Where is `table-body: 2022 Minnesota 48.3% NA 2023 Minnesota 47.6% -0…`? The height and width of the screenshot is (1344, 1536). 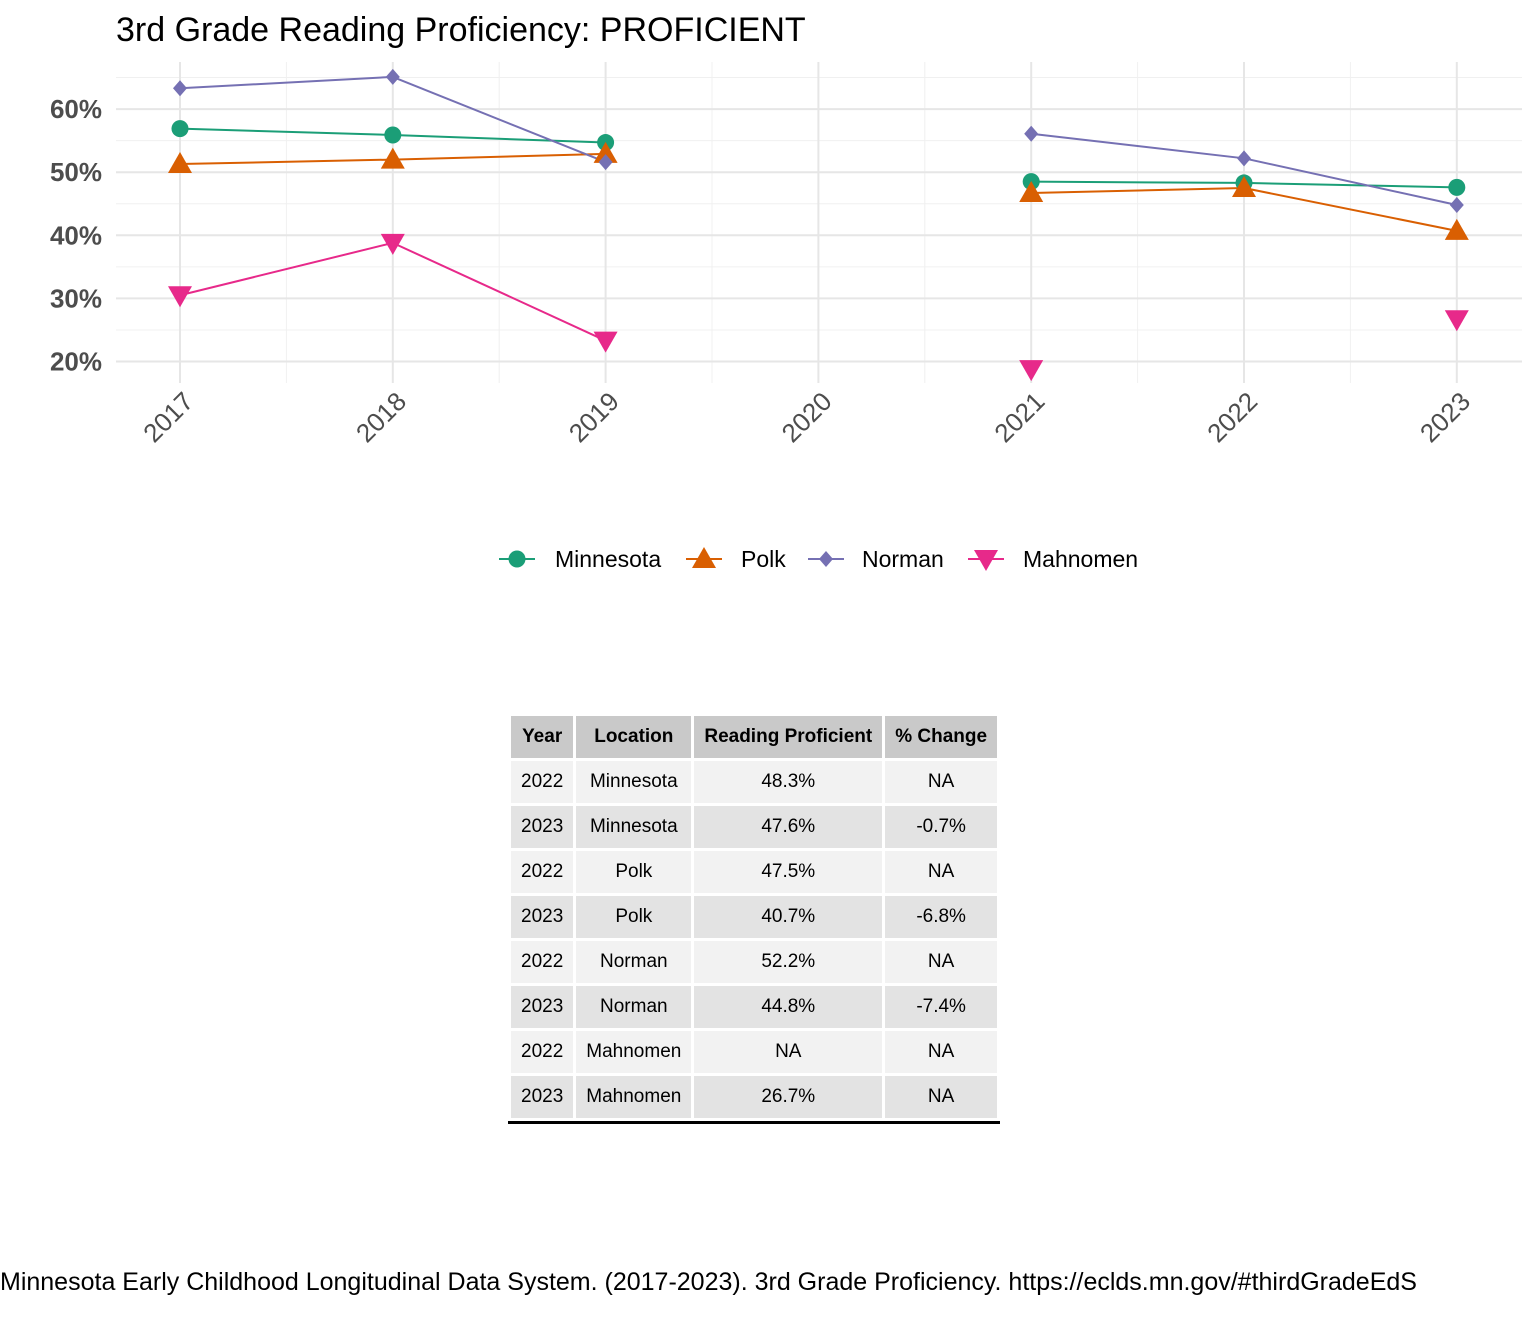
table-body: 2022 Minnesota 48.3% NA 2023 Minnesota 47.6% -0… is located at coordinates (754, 939).